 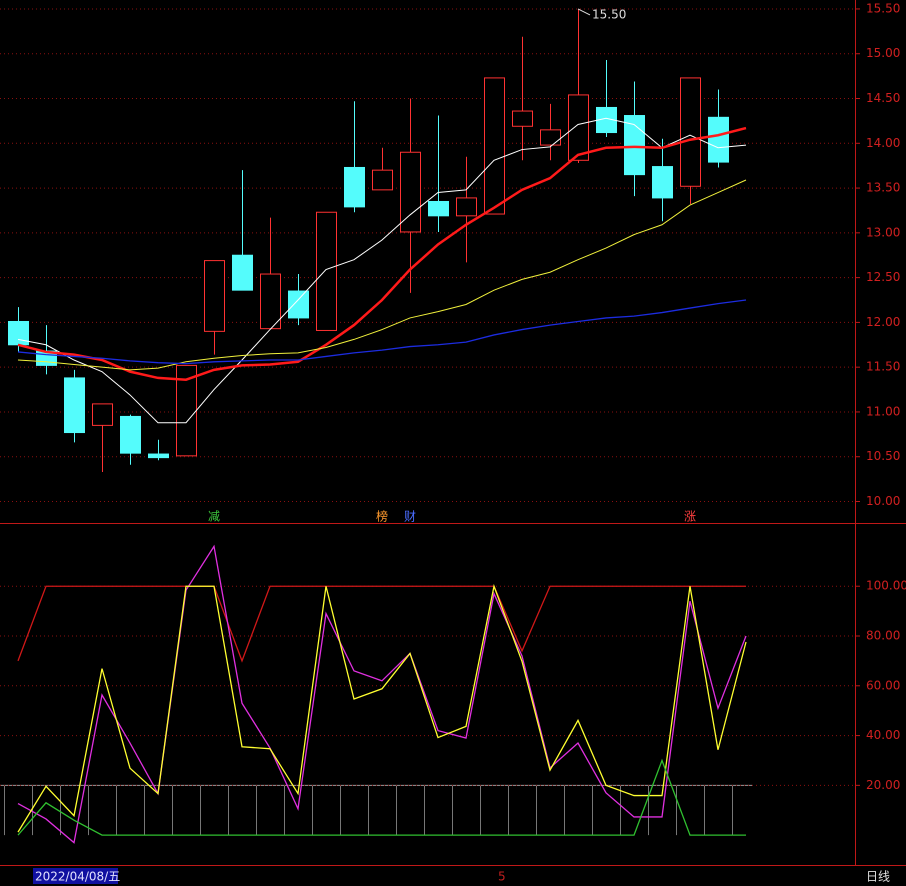 I want to click on y-tick-label: 11.50, so click(x=883, y=367).